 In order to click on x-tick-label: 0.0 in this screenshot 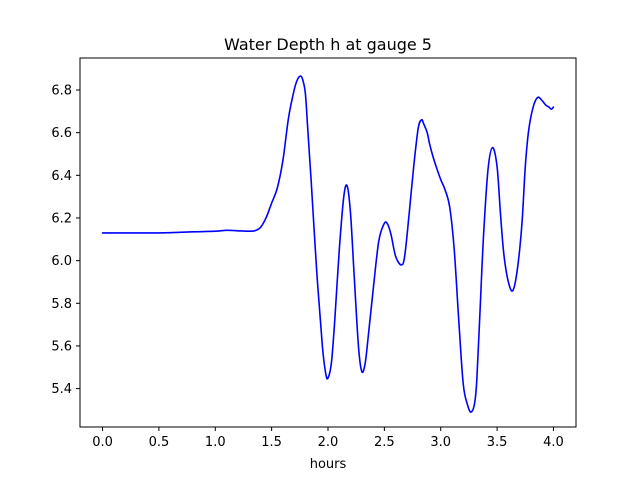, I will do `click(102, 442)`.